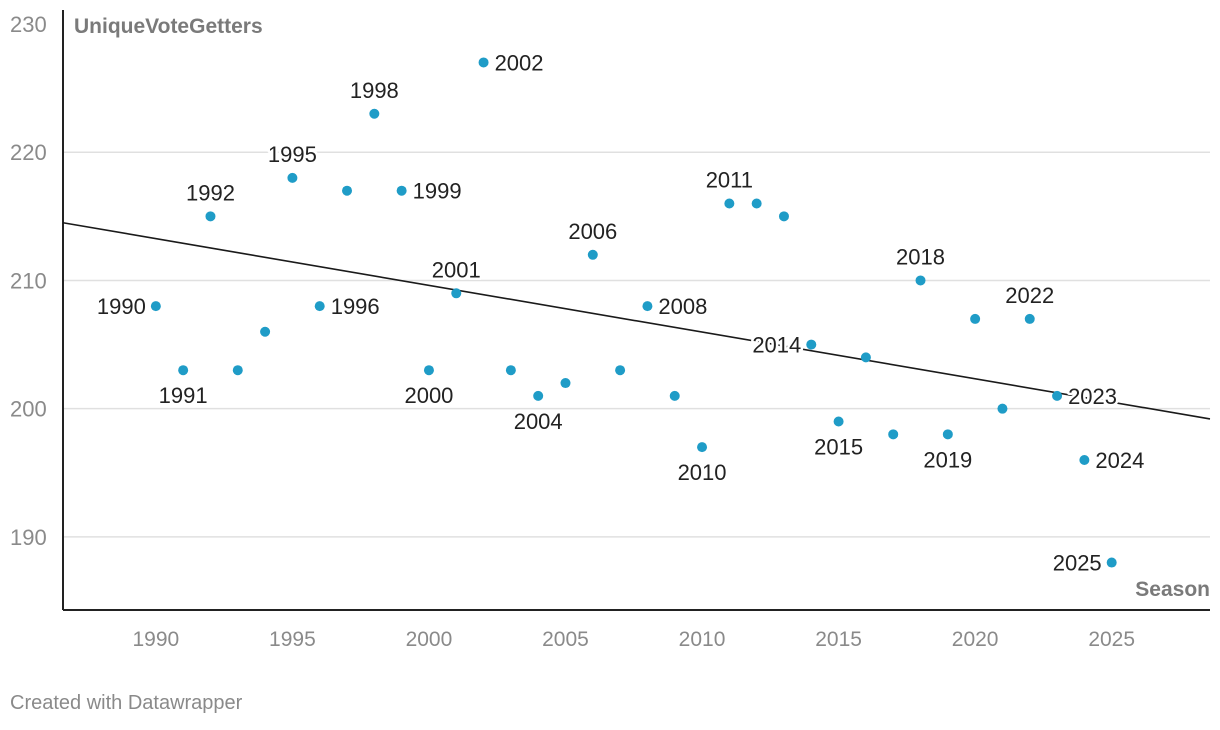  I want to click on point-2025, so click(1111, 562).